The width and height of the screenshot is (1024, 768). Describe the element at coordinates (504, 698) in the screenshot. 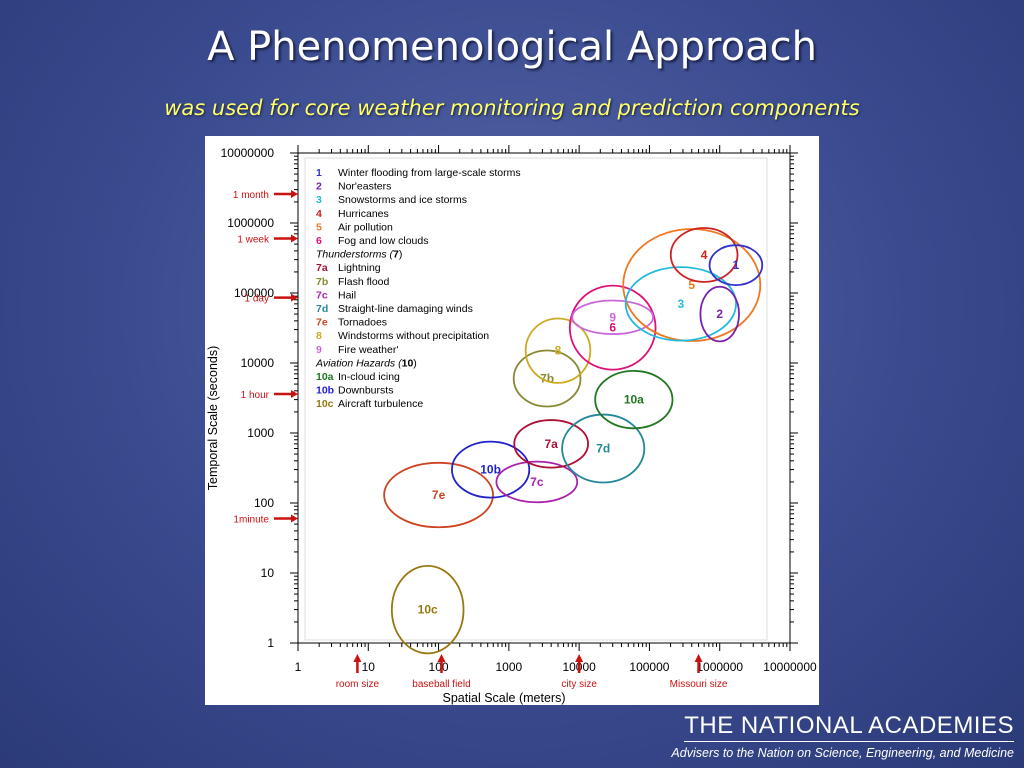

I see `x-axis-label: Spatial Scale (meters)` at that location.